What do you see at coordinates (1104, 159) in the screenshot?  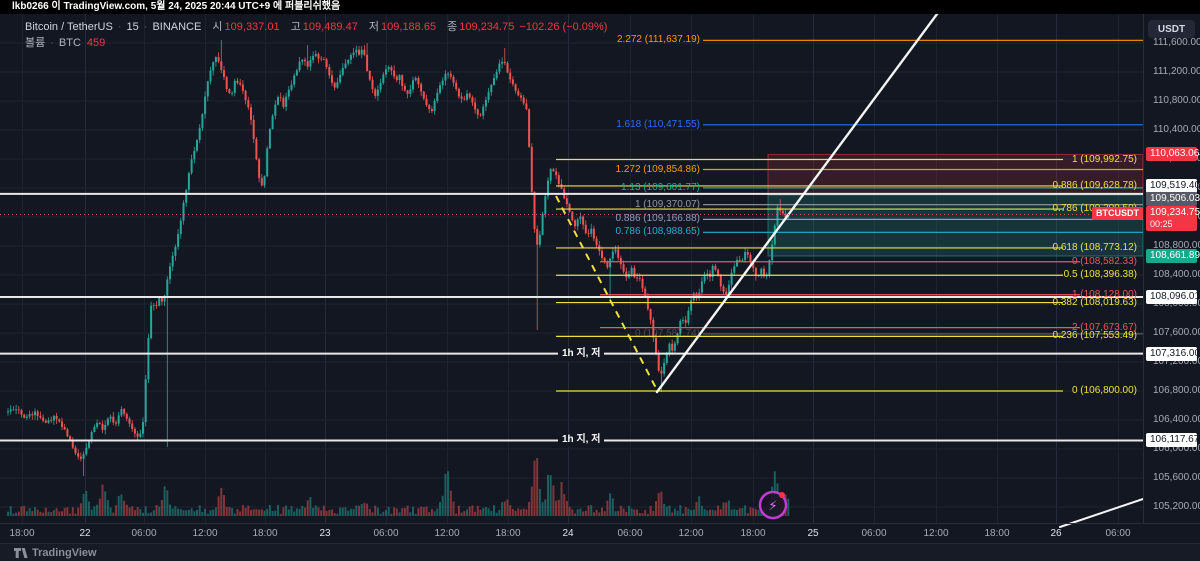 I see `fib-retracement-right-label: 1 (109,992.75)` at bounding box center [1104, 159].